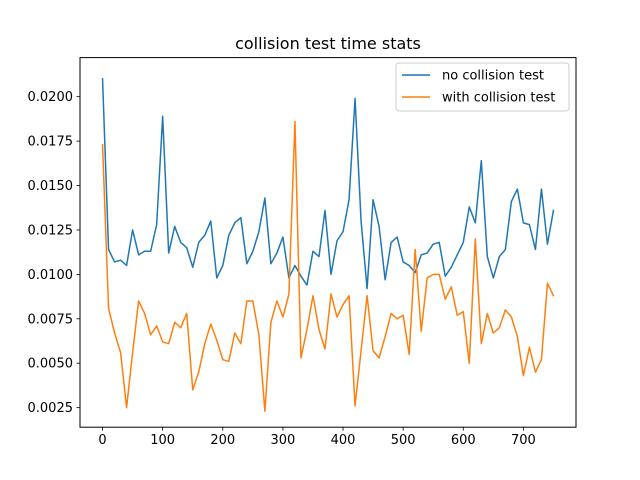 Image resolution: width=640 pixels, height=480 pixels. I want to click on x-tick-label: 400, so click(343, 440).